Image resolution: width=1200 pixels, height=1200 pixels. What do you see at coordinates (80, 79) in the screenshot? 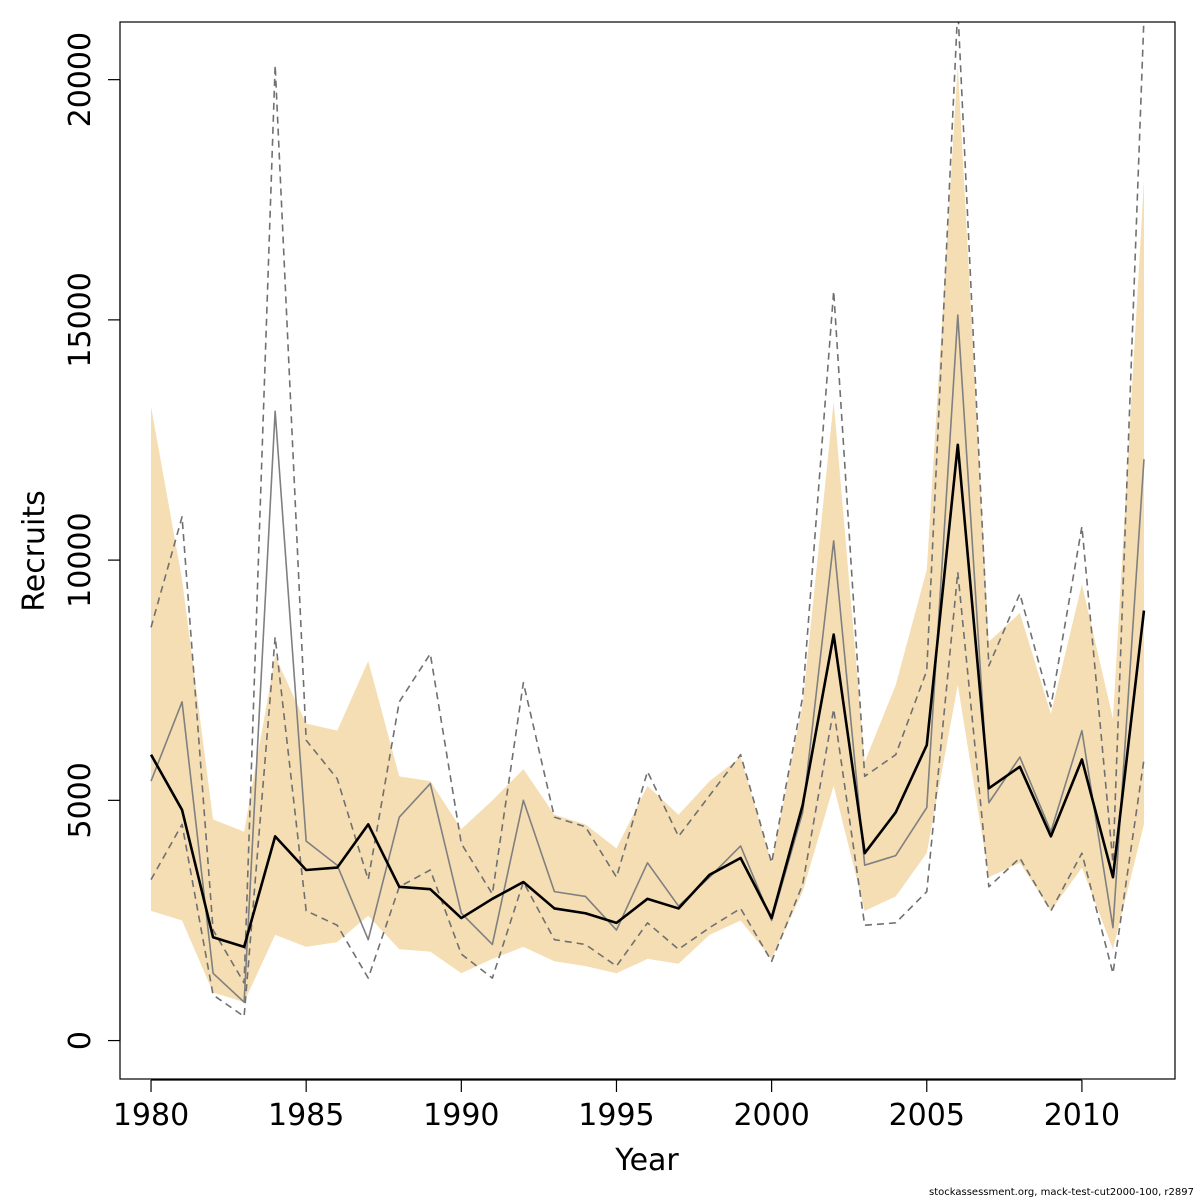
I see `y-tick-label: 20000` at bounding box center [80, 79].